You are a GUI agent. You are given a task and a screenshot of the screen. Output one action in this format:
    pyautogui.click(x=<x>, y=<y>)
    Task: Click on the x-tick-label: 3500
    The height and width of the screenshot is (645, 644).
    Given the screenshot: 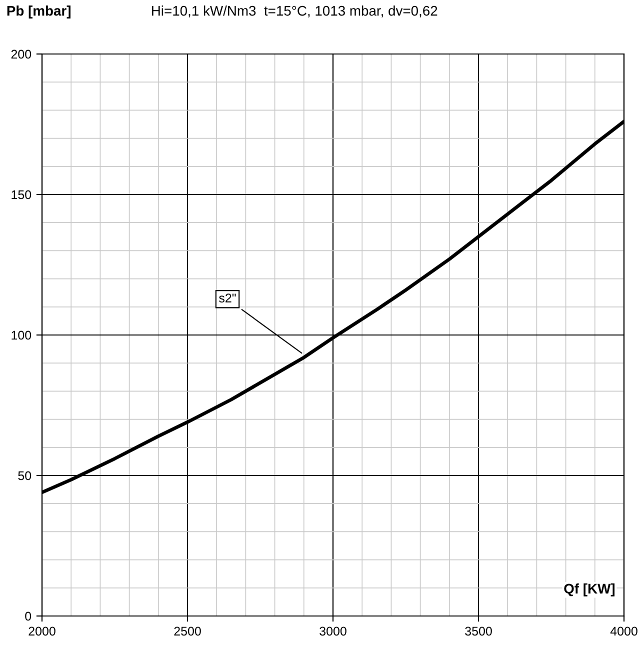 What is the action you would take?
    pyautogui.click(x=478, y=631)
    